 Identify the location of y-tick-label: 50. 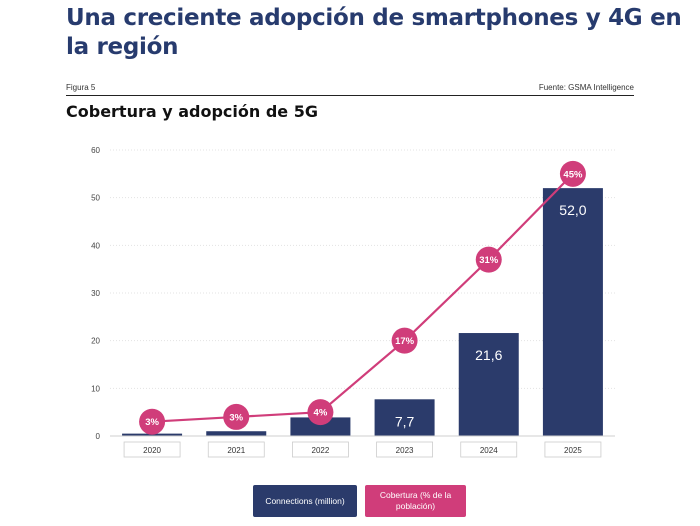
(95, 198).